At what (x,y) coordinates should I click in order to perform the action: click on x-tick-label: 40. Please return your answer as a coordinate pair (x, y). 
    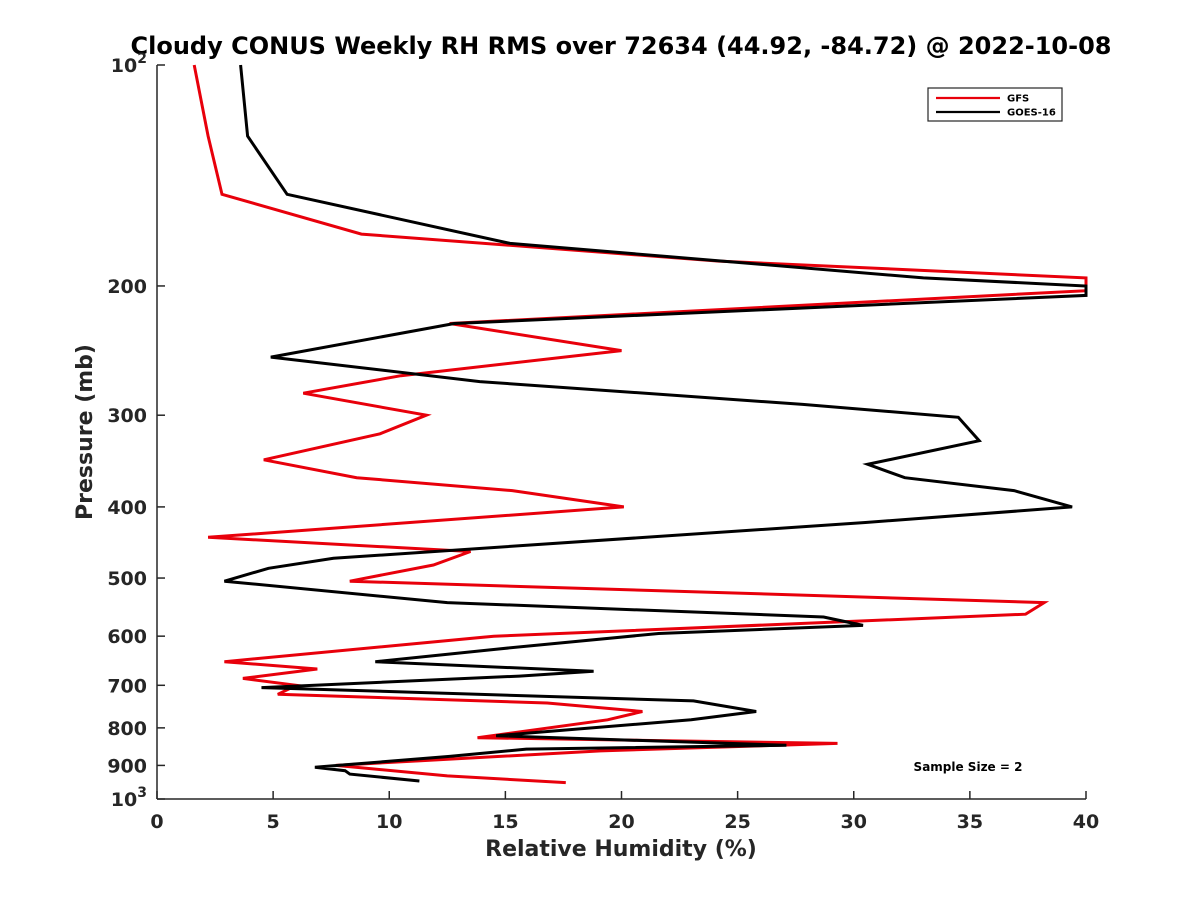
    Looking at the image, I should click on (1086, 822).